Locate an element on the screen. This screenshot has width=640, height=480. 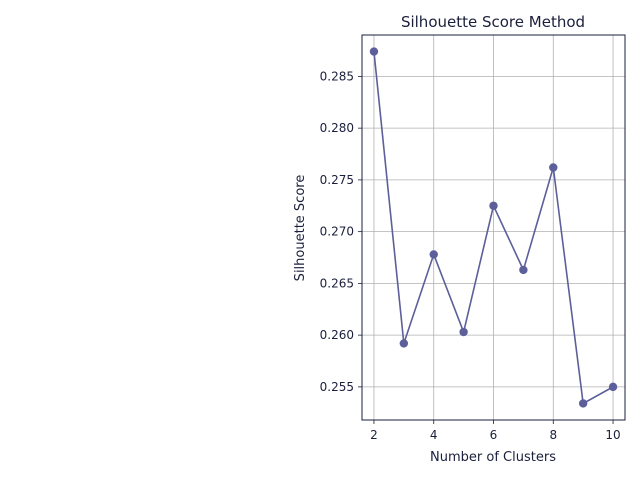
y-tick-label: 0.260 is located at coordinates (337, 335).